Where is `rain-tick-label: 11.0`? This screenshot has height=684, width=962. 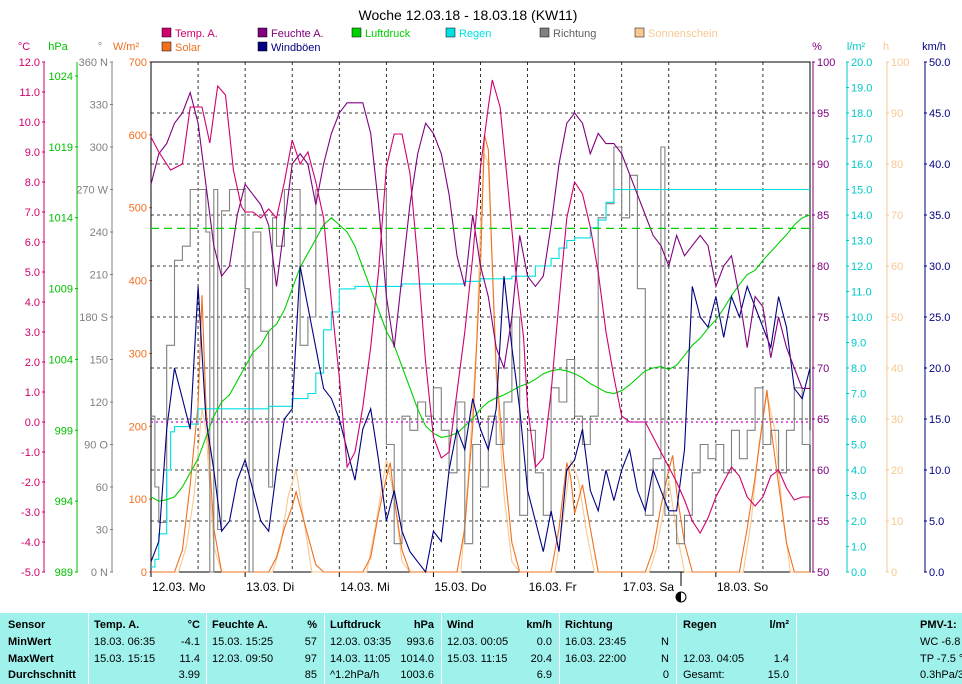
rain-tick-label: 11.0 is located at coordinates (861, 293).